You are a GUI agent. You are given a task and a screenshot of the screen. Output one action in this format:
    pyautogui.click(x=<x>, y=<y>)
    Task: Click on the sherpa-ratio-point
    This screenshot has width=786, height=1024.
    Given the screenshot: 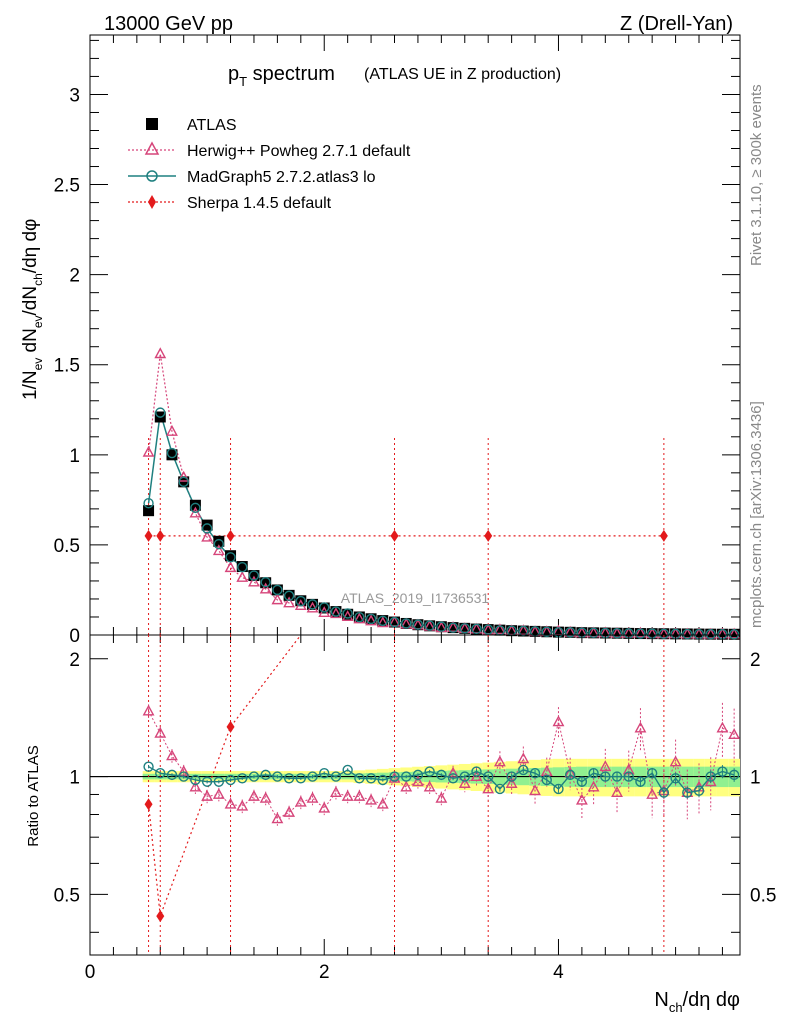 What is the action you would take?
    pyautogui.click(x=148, y=804)
    